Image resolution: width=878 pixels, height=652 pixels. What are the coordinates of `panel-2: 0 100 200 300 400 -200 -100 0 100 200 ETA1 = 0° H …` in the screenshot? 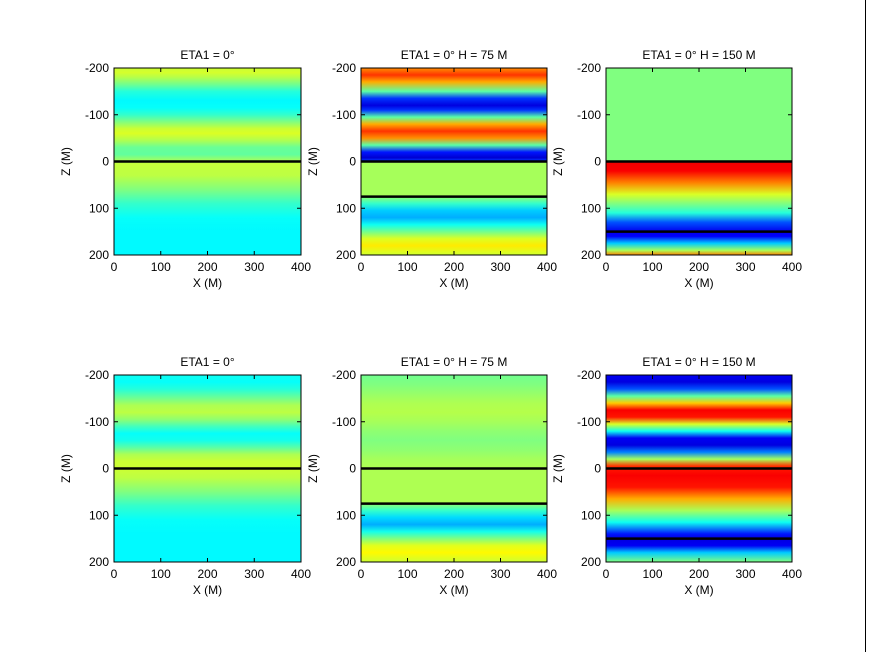 It's located at (431, 169).